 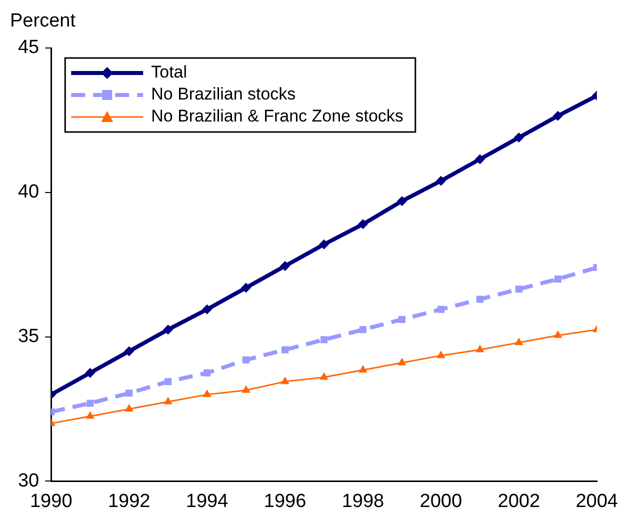 What do you see at coordinates (277, 116) in the screenshot?
I see `legend-label: No Brazilian & Franc Zone stocks` at bounding box center [277, 116].